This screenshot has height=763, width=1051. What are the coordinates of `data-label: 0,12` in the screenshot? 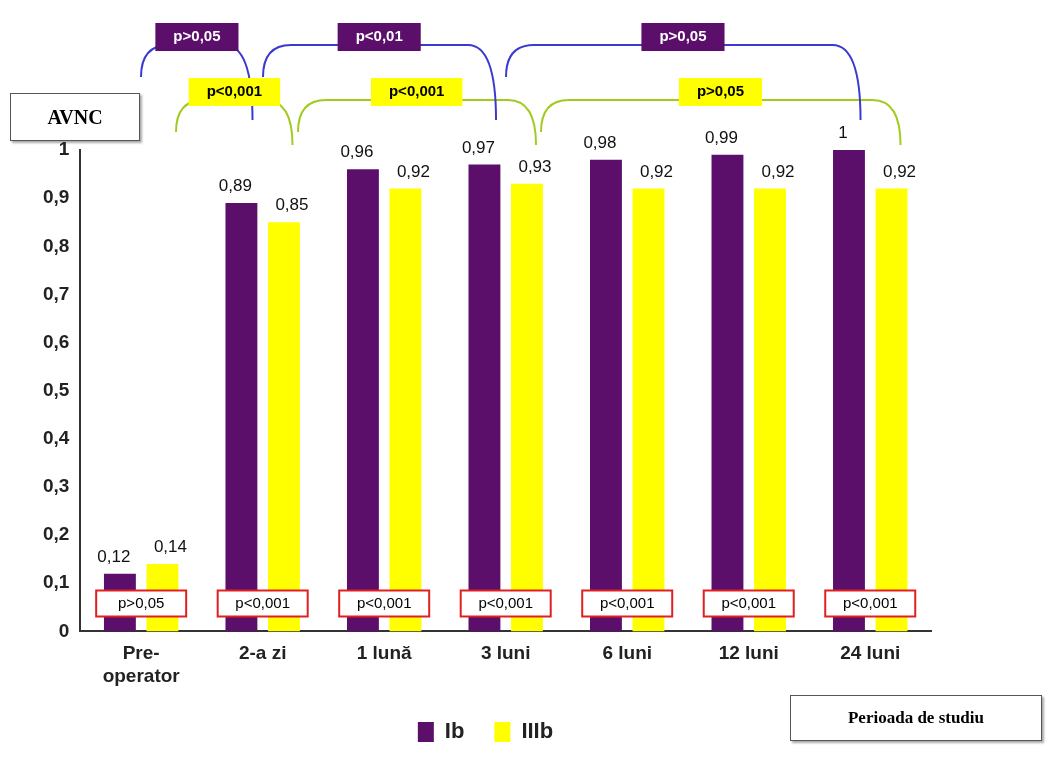 It's located at (114, 556).